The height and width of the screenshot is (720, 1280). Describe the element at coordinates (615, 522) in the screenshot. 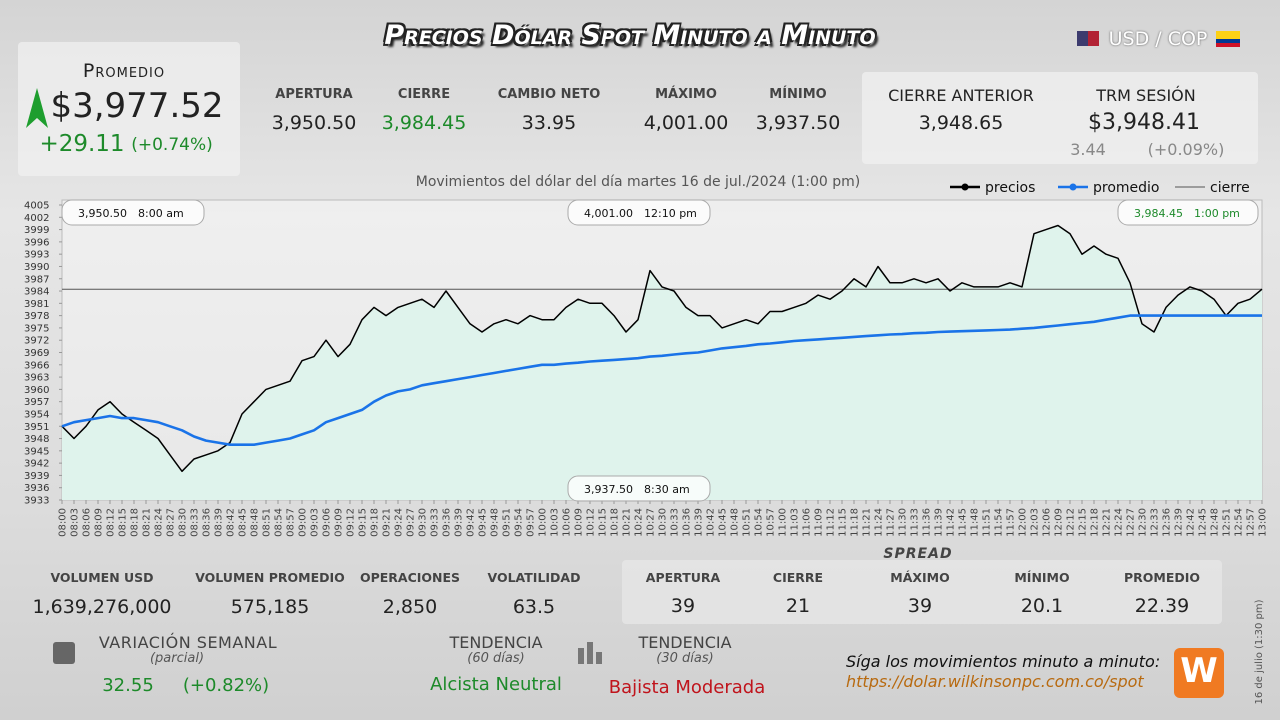

I see `x-tick-label: 10:18` at that location.